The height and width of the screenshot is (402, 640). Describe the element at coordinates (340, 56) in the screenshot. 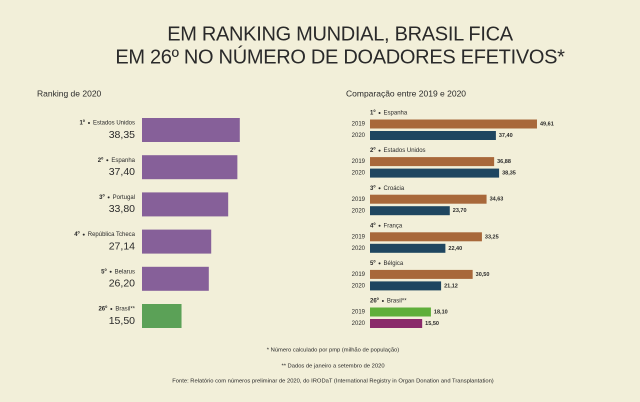

I see `title-line: EM 26º NO NÚMERO DE DOADORES EFETIVOS*` at that location.